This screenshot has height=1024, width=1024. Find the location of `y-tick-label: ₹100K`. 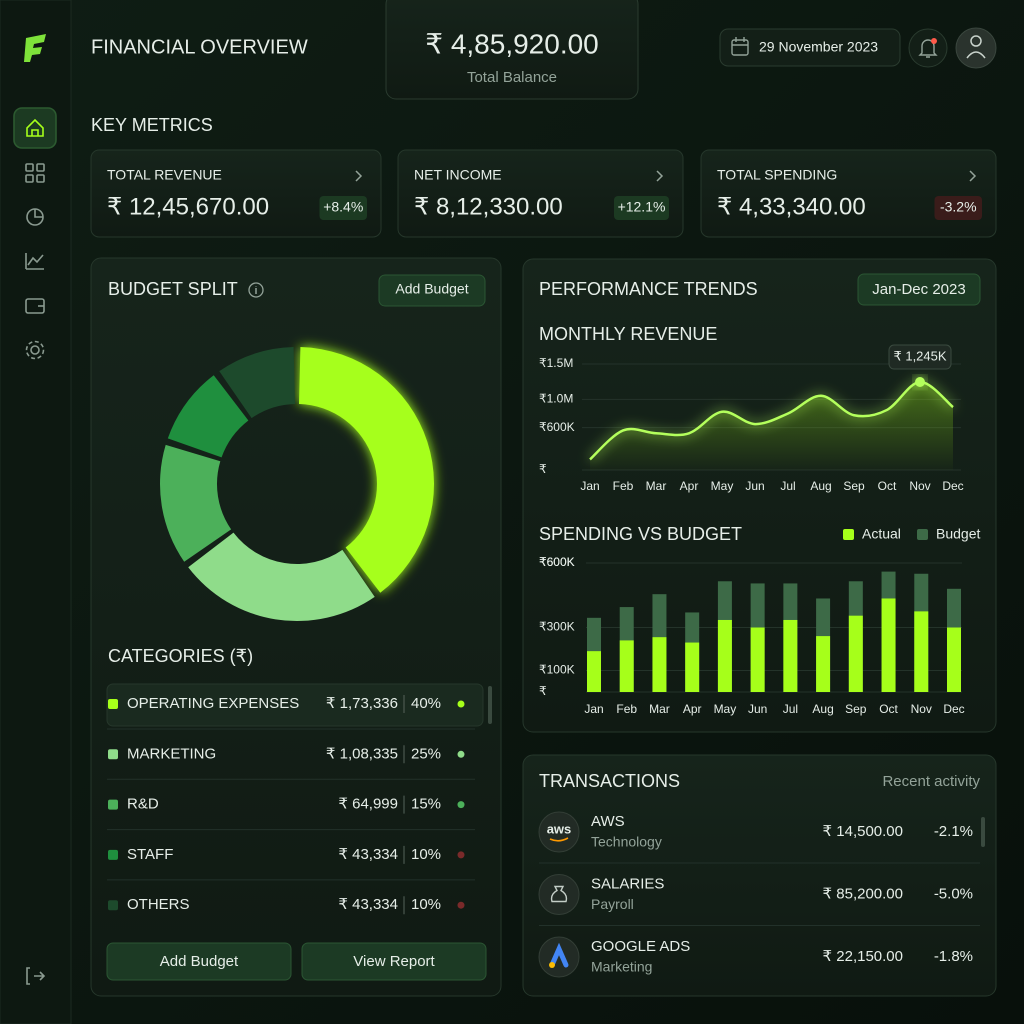

y-tick-label: ₹100K is located at coordinates (557, 670).